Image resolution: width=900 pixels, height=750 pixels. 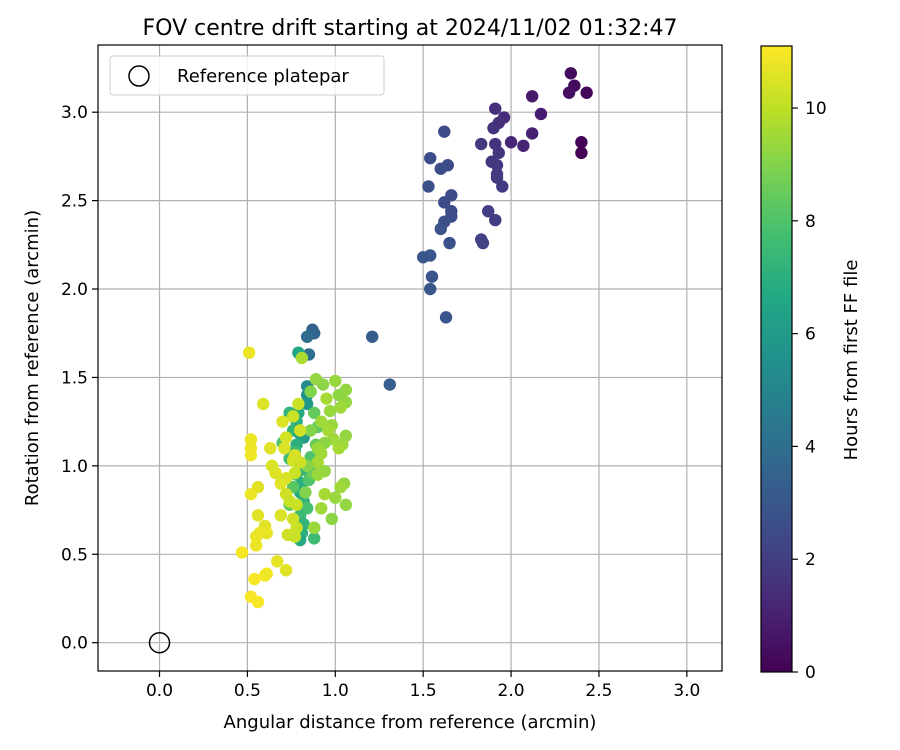 I want to click on reference-platepar-marker, so click(x=159, y=642).